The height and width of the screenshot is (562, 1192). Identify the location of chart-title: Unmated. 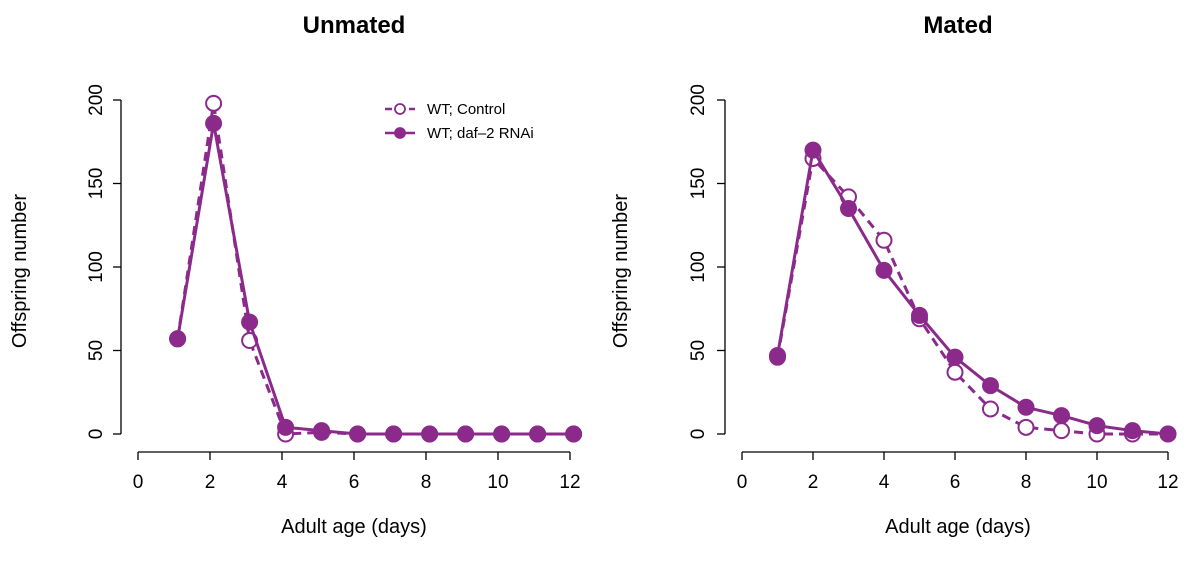
(354, 25).